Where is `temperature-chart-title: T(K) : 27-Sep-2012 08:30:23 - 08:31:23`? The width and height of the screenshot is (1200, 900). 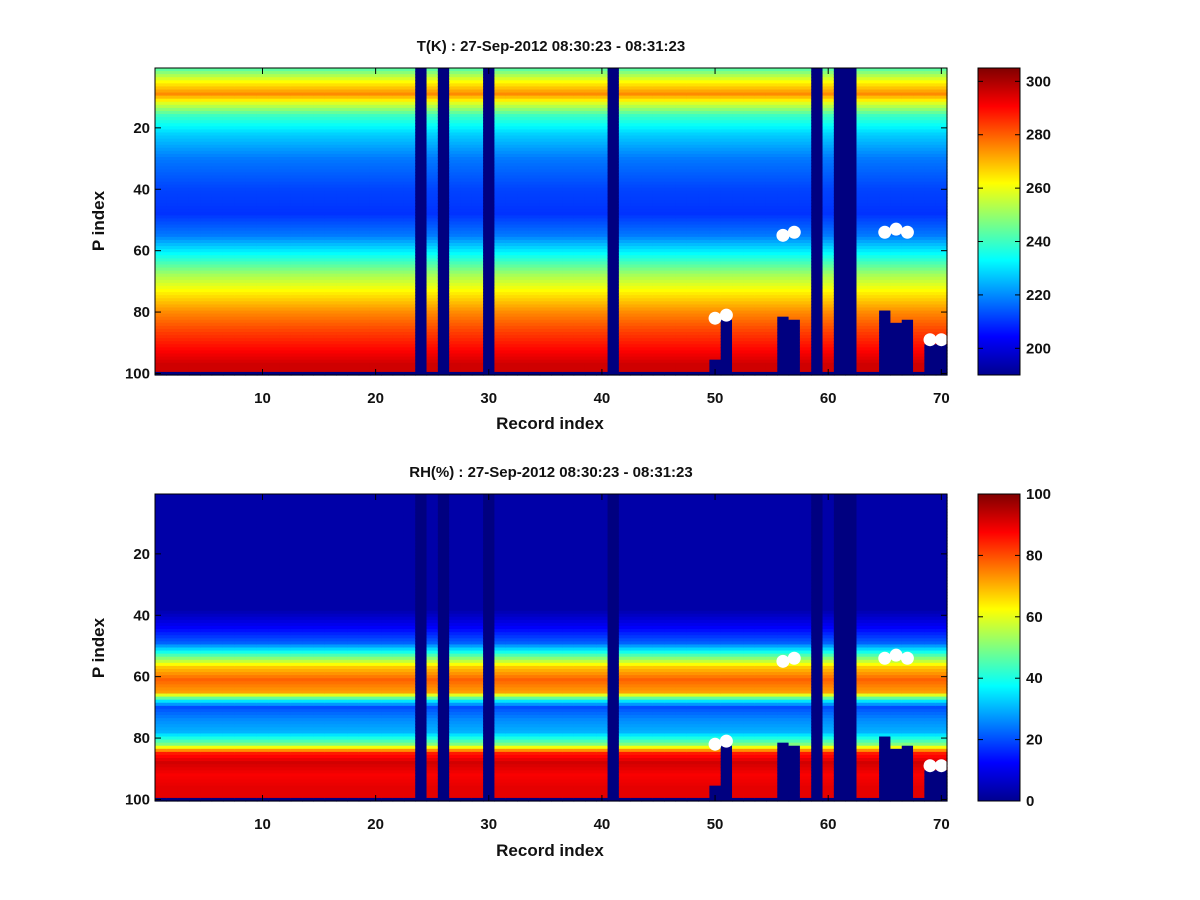
temperature-chart-title: T(K) : 27-Sep-2012 08:30:23 - 08:31:23 is located at coordinates (551, 46).